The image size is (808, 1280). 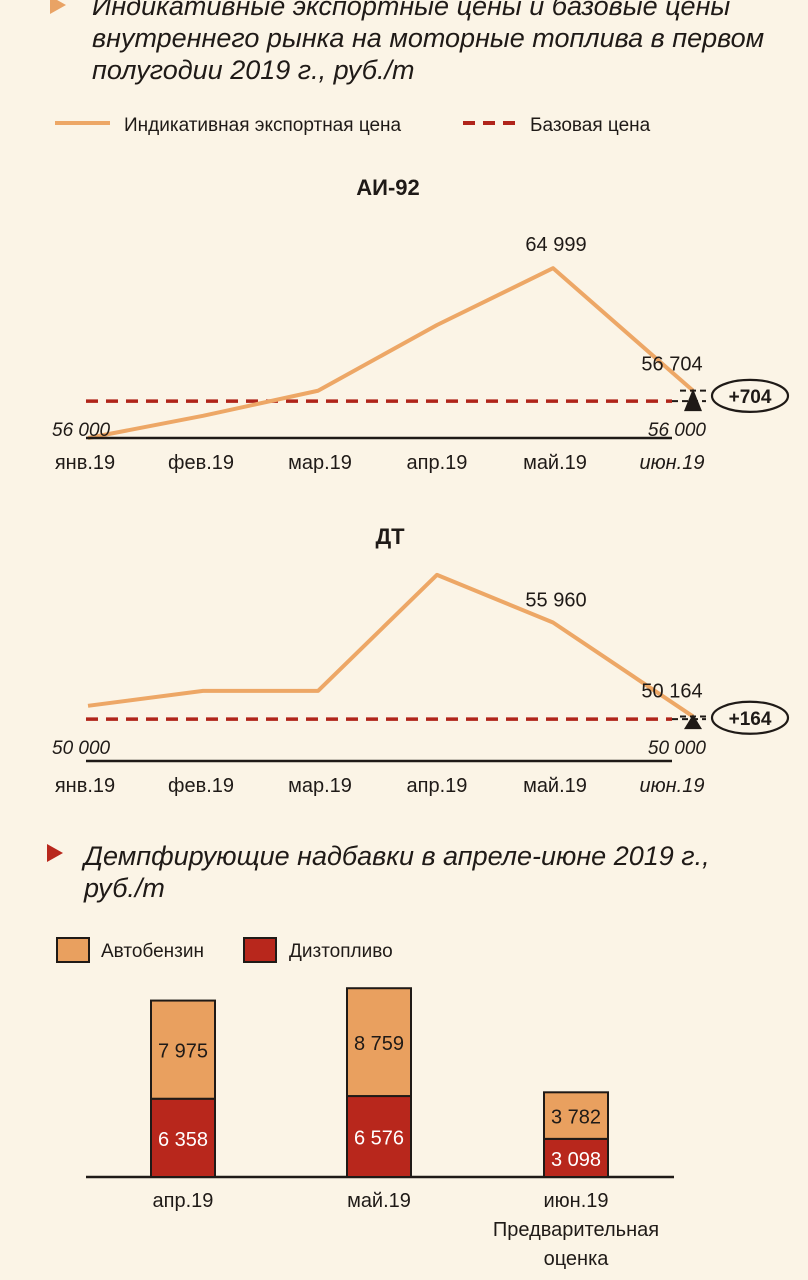 I want to click on bar-gasoline-label-0: 7 975, so click(x=183, y=1052).